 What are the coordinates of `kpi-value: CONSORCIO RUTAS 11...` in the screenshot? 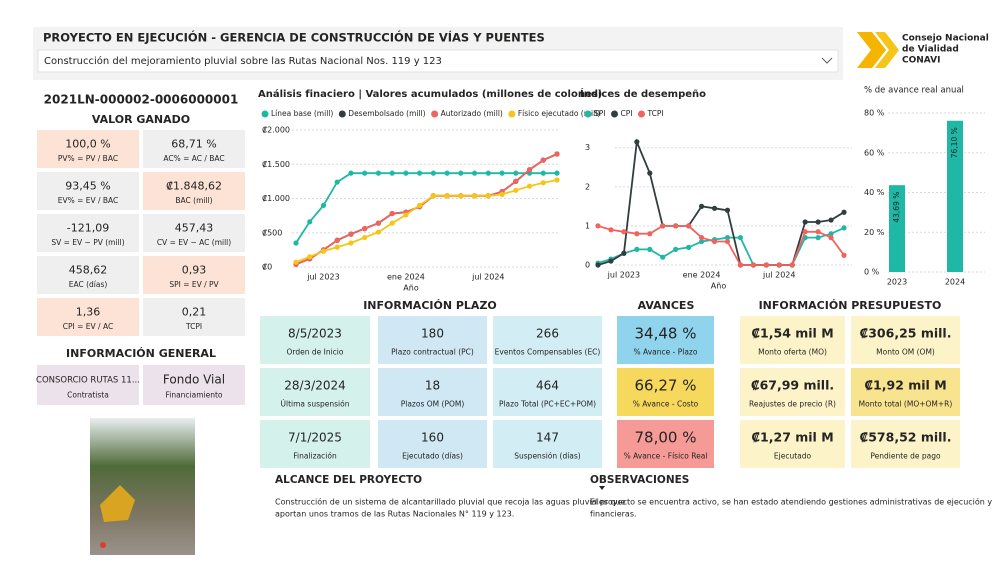 It's located at (88, 381).